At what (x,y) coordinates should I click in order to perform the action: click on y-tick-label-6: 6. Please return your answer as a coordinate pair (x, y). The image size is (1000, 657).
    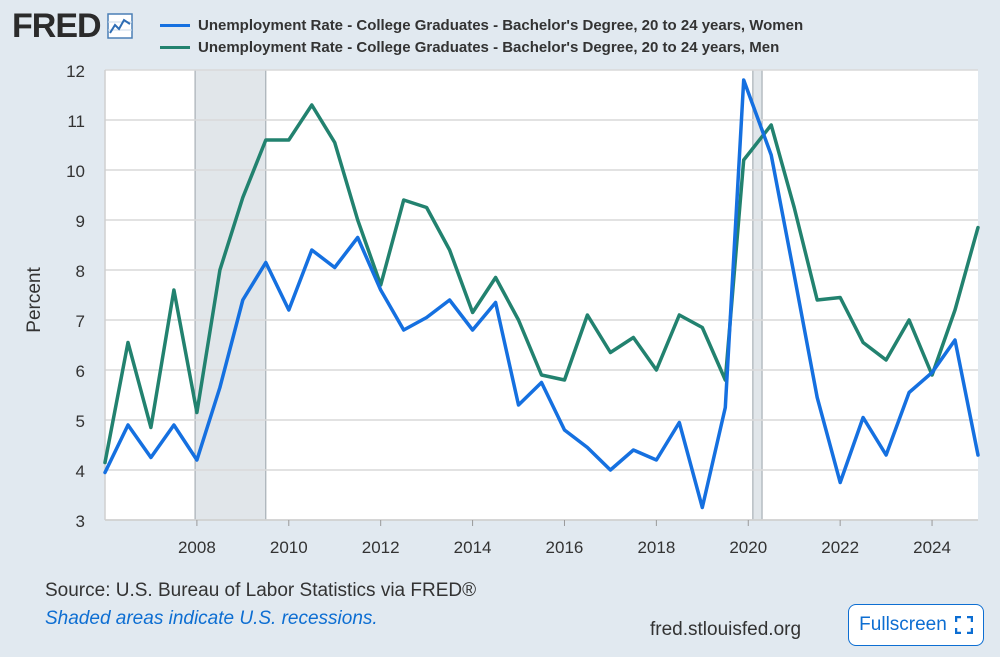
    Looking at the image, I should click on (80, 371).